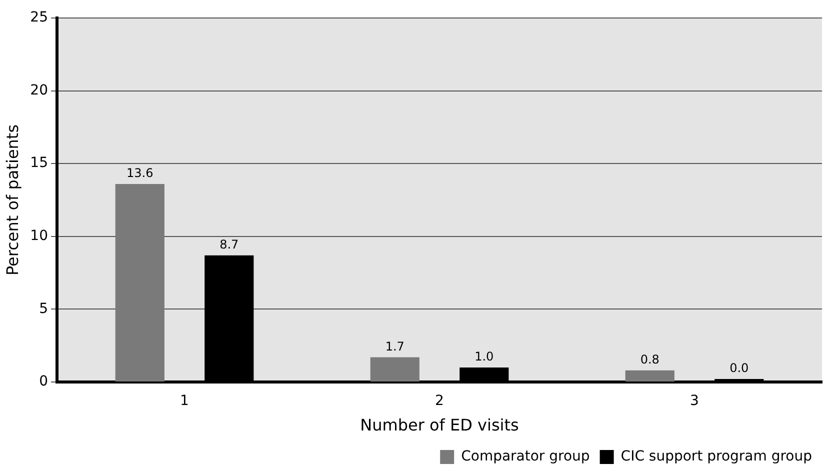 This screenshot has width=824, height=474. I want to click on y-tick-label: 0, so click(43, 382).